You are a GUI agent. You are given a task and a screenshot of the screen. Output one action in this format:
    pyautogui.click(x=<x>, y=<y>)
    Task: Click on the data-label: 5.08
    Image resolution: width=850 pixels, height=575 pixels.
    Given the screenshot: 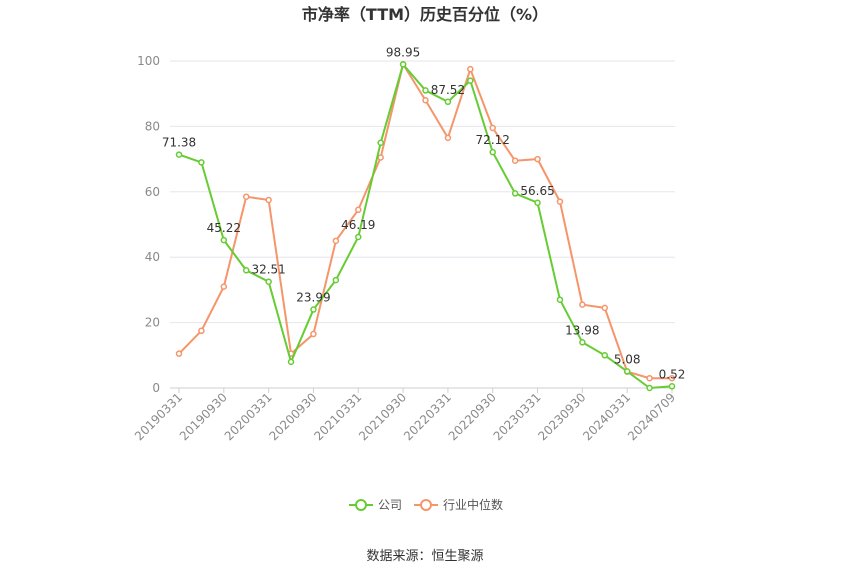 What is the action you would take?
    pyautogui.click(x=627, y=359)
    